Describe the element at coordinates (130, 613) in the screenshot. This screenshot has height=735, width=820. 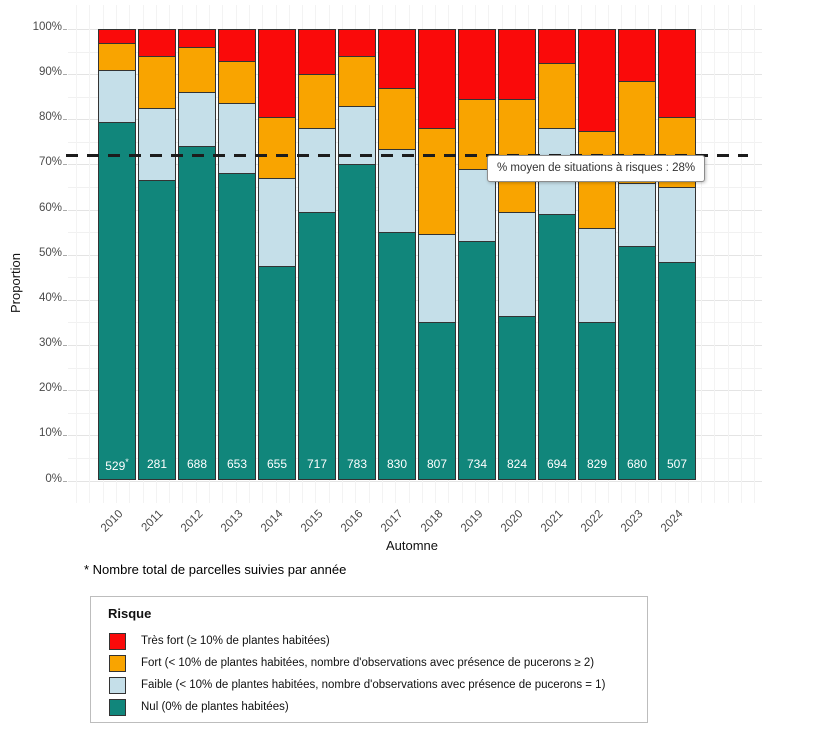
I see `legend-title: Risque` at that location.